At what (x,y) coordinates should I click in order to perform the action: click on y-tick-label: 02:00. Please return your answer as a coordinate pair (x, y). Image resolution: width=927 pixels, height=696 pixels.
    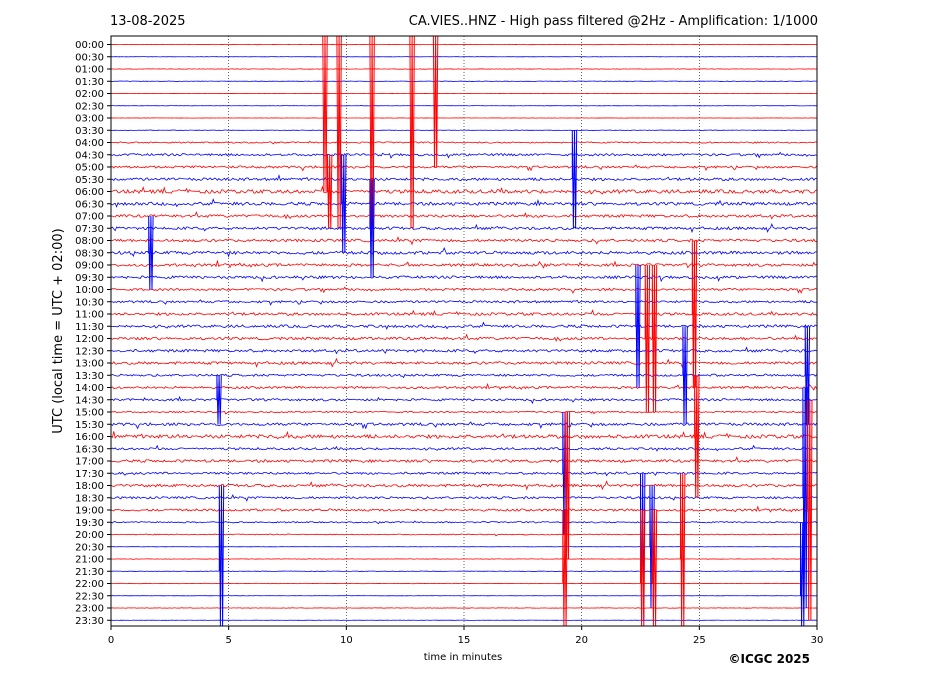
    Looking at the image, I should click on (89, 94).